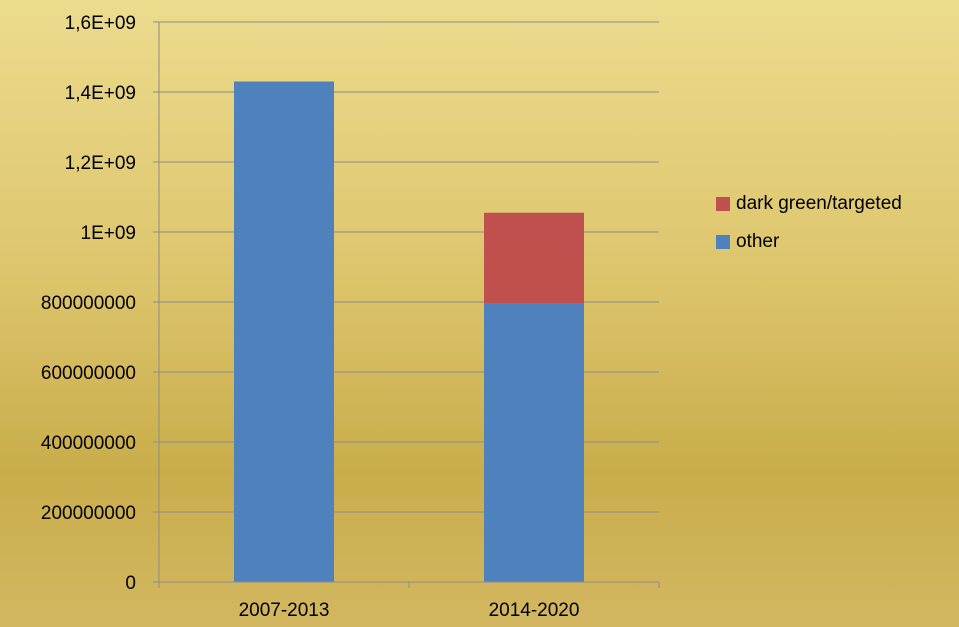  I want to click on legend-swatch-other, so click(723, 242).